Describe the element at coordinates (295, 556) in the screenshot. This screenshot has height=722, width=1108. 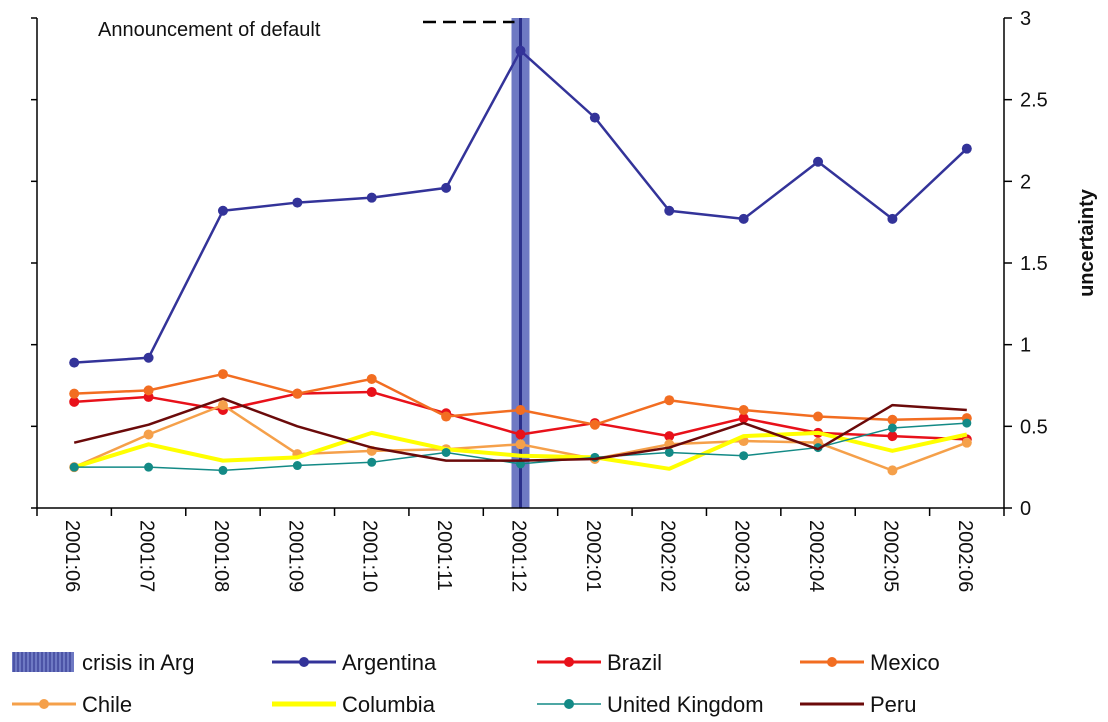
I see `x-tick-label: 2001:09` at that location.